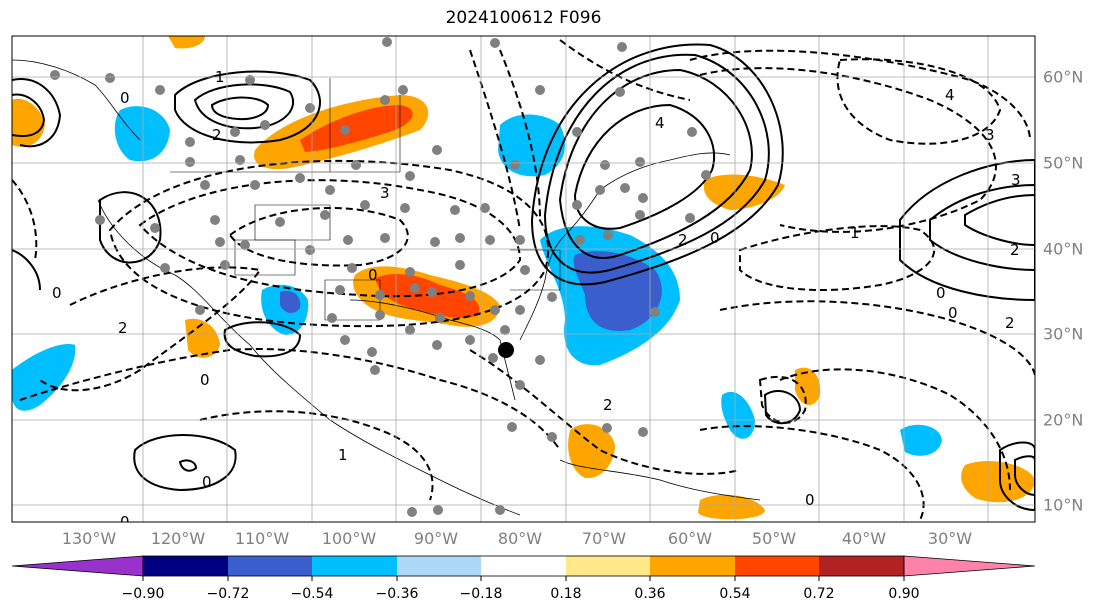  Describe the element at coordinates (436, 538) in the screenshot. I see `lon-label: 90°W` at that location.